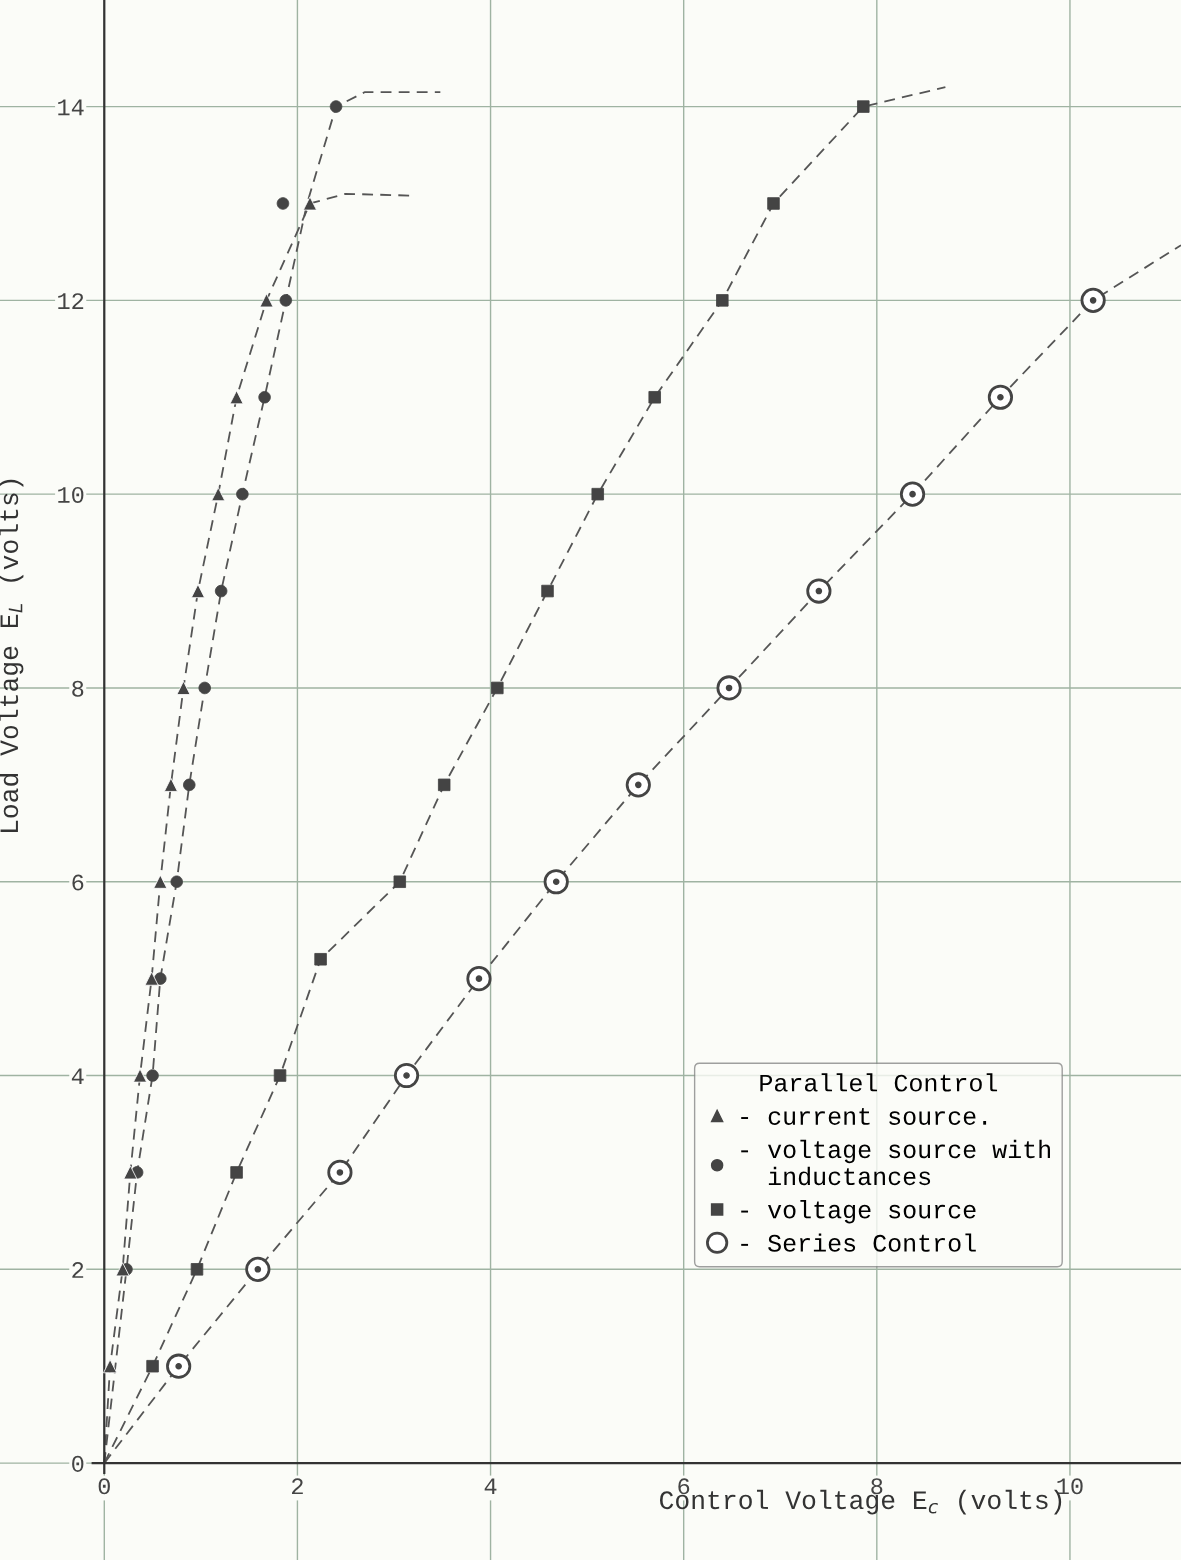 The image size is (1181, 1560). I want to click on y-tick-label: 8, so click(78, 688).